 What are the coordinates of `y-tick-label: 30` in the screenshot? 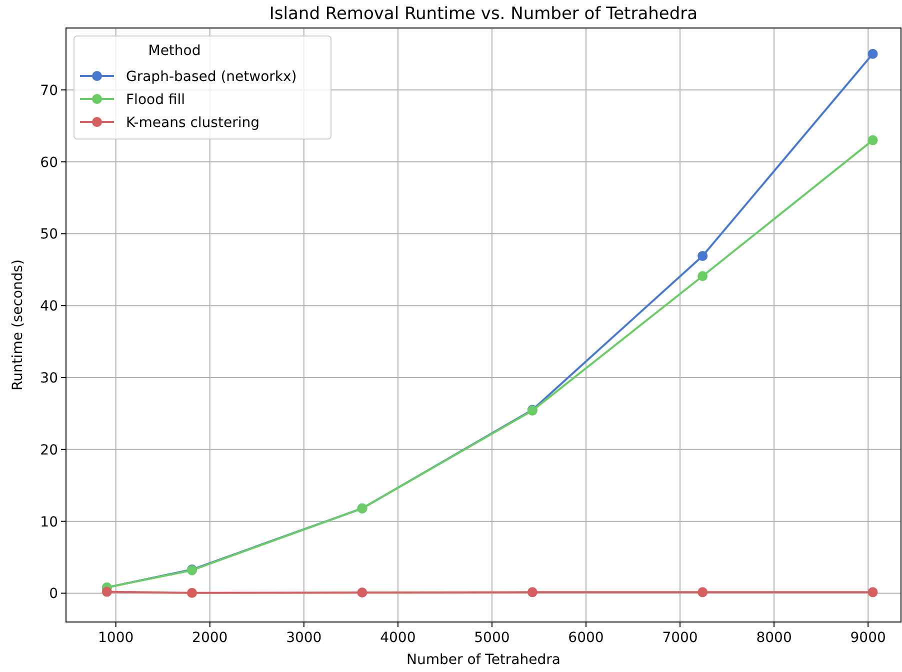 It's located at (49, 378).